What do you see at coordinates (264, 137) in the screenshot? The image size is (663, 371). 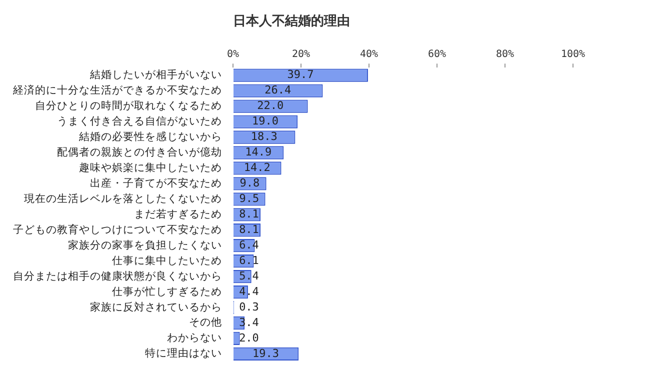 I see `data-label: 18.3` at bounding box center [264, 137].